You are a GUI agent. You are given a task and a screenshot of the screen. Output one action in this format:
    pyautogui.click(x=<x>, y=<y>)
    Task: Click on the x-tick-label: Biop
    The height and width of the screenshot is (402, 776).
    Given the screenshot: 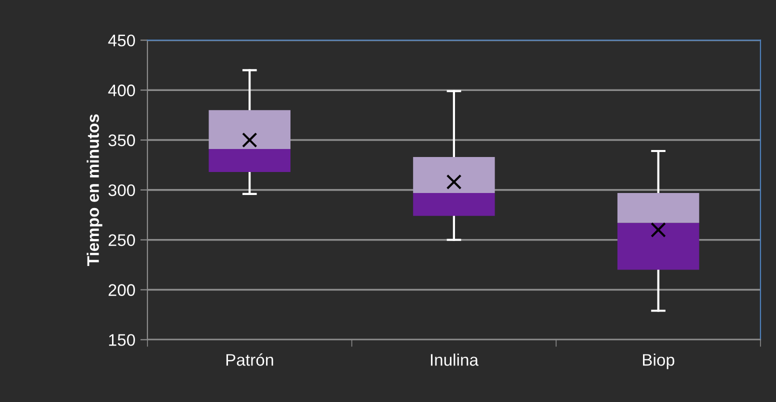 What is the action you would take?
    pyautogui.click(x=658, y=362)
    